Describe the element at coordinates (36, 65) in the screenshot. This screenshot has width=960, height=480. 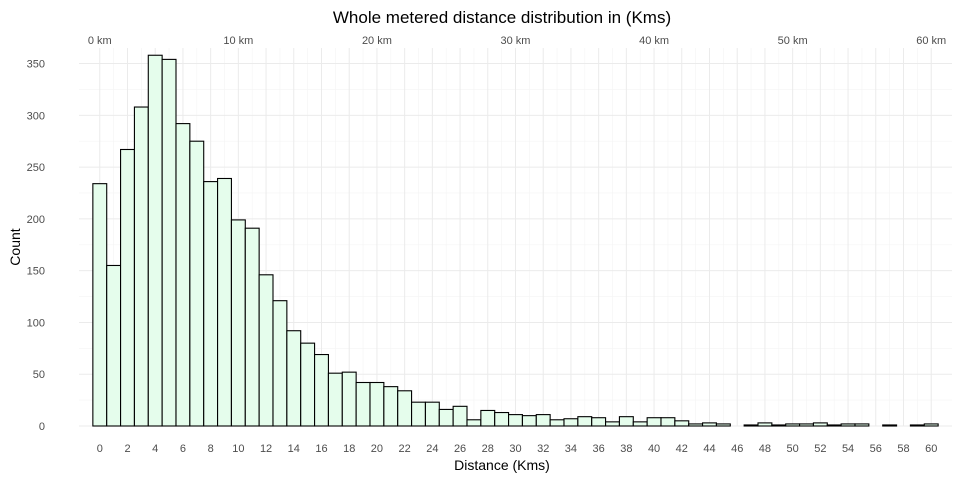
I see `y-tick-label: 350` at that location.